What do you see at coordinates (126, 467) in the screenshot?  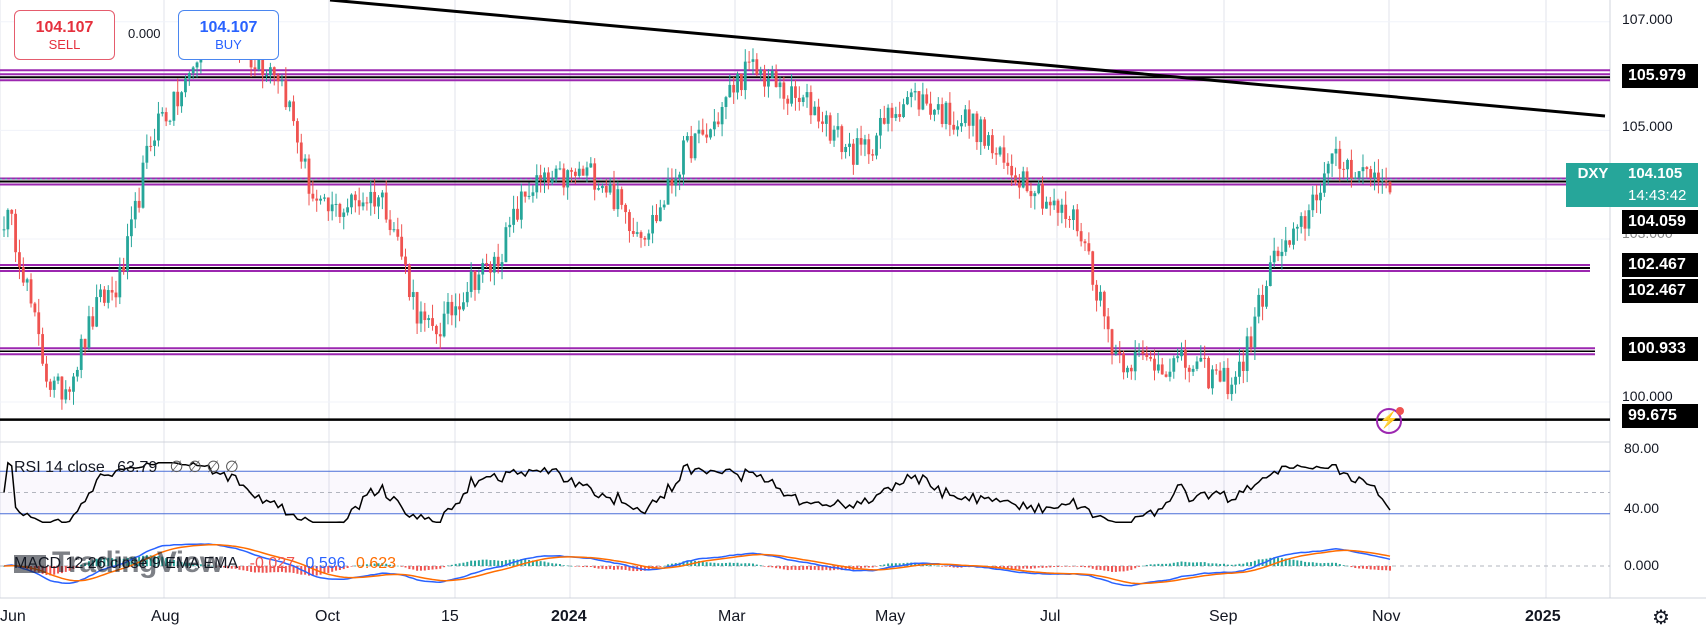 I see `rsi-legend: RSI 14 close 63.79 ∅ ∅ ∅ ∅` at bounding box center [126, 467].